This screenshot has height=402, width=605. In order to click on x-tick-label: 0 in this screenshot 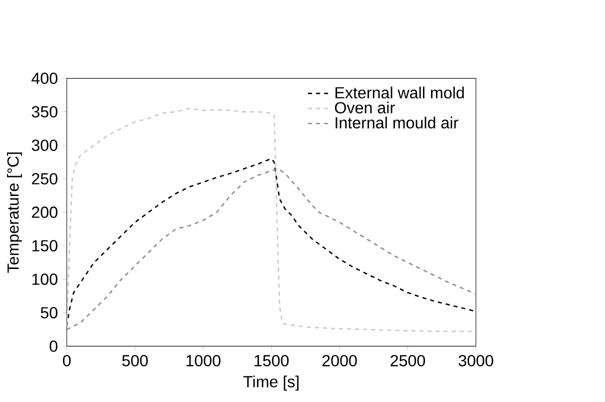, I will do `click(66, 361)`.